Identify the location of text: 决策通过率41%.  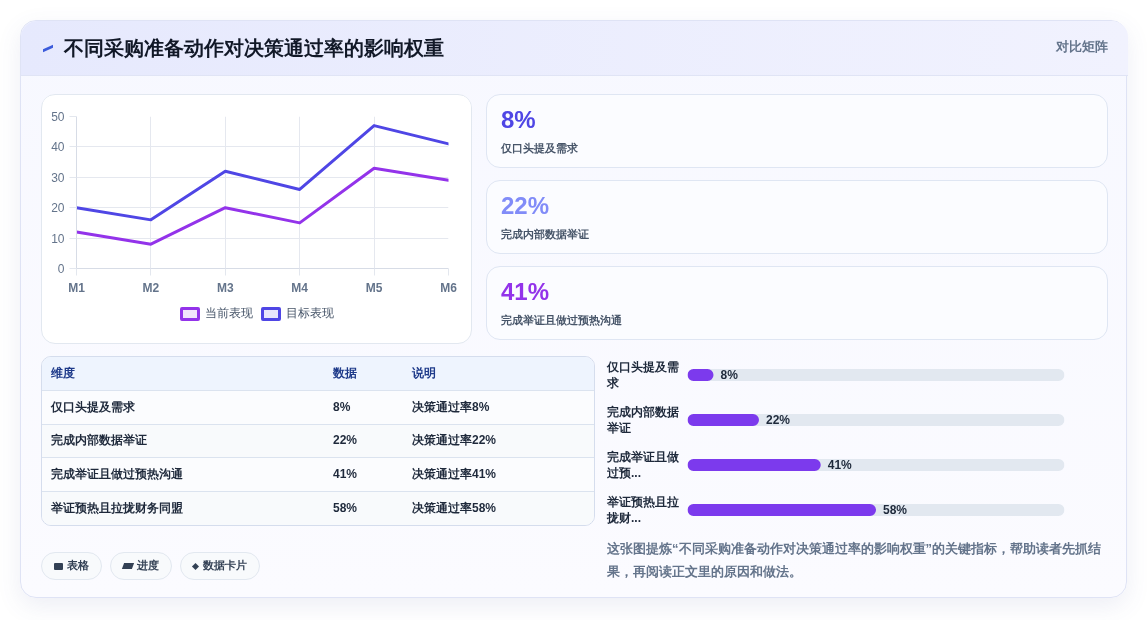
(455, 474).